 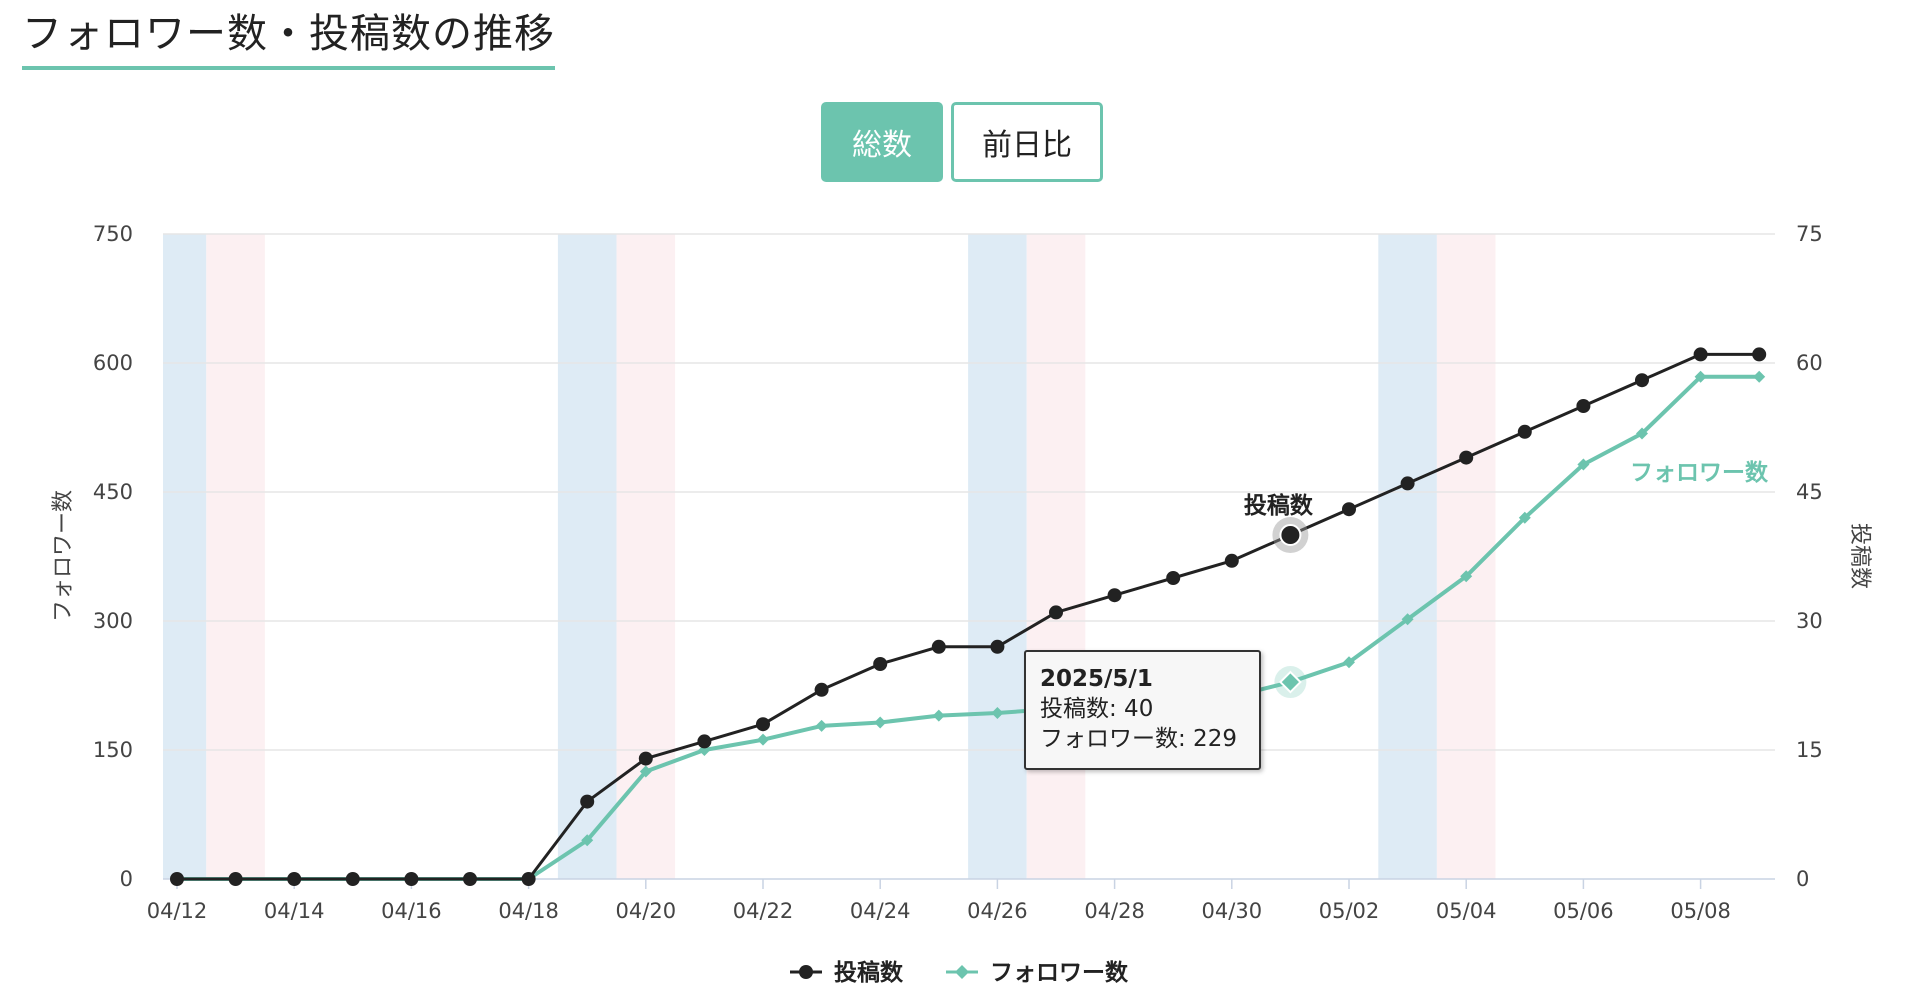 I want to click on left-tick-label: 300, so click(x=113, y=621).